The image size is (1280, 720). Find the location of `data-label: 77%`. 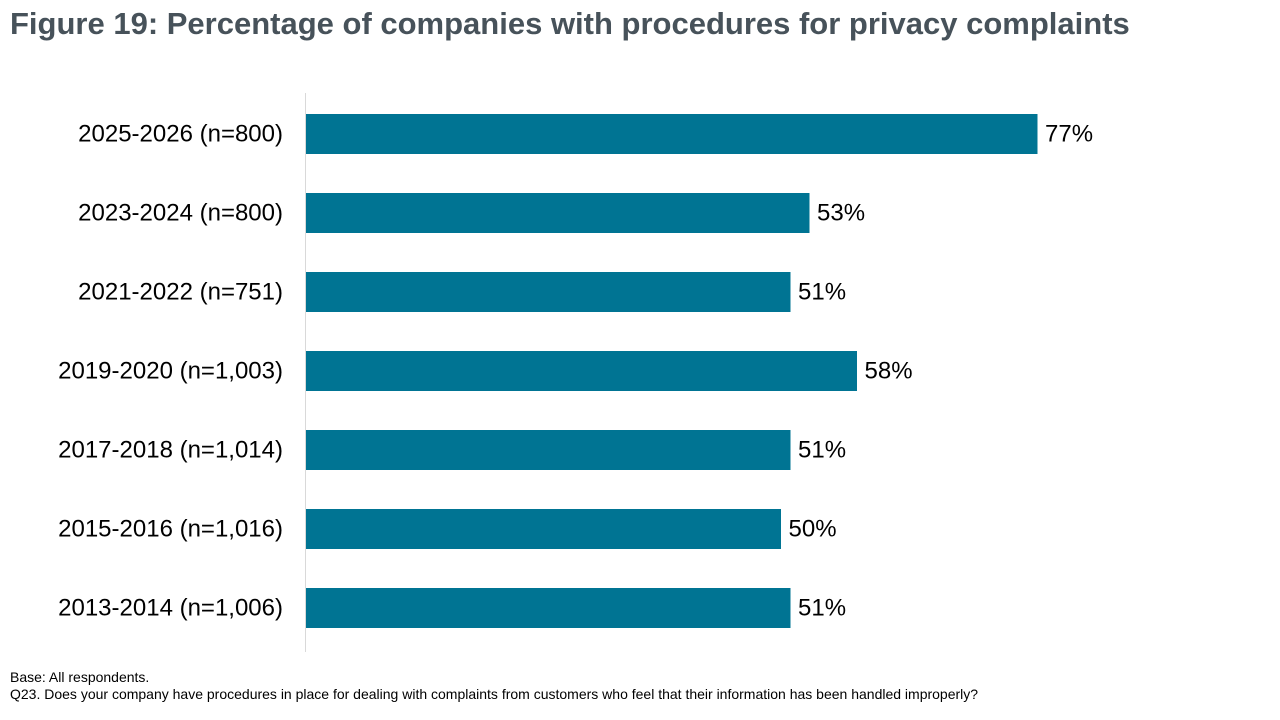

data-label: 77% is located at coordinates (1069, 134).